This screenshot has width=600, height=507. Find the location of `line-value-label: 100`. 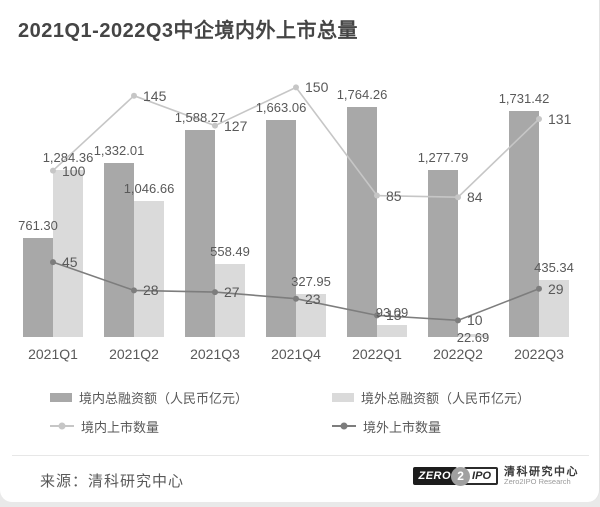

line-value-label: 100 is located at coordinates (74, 170).